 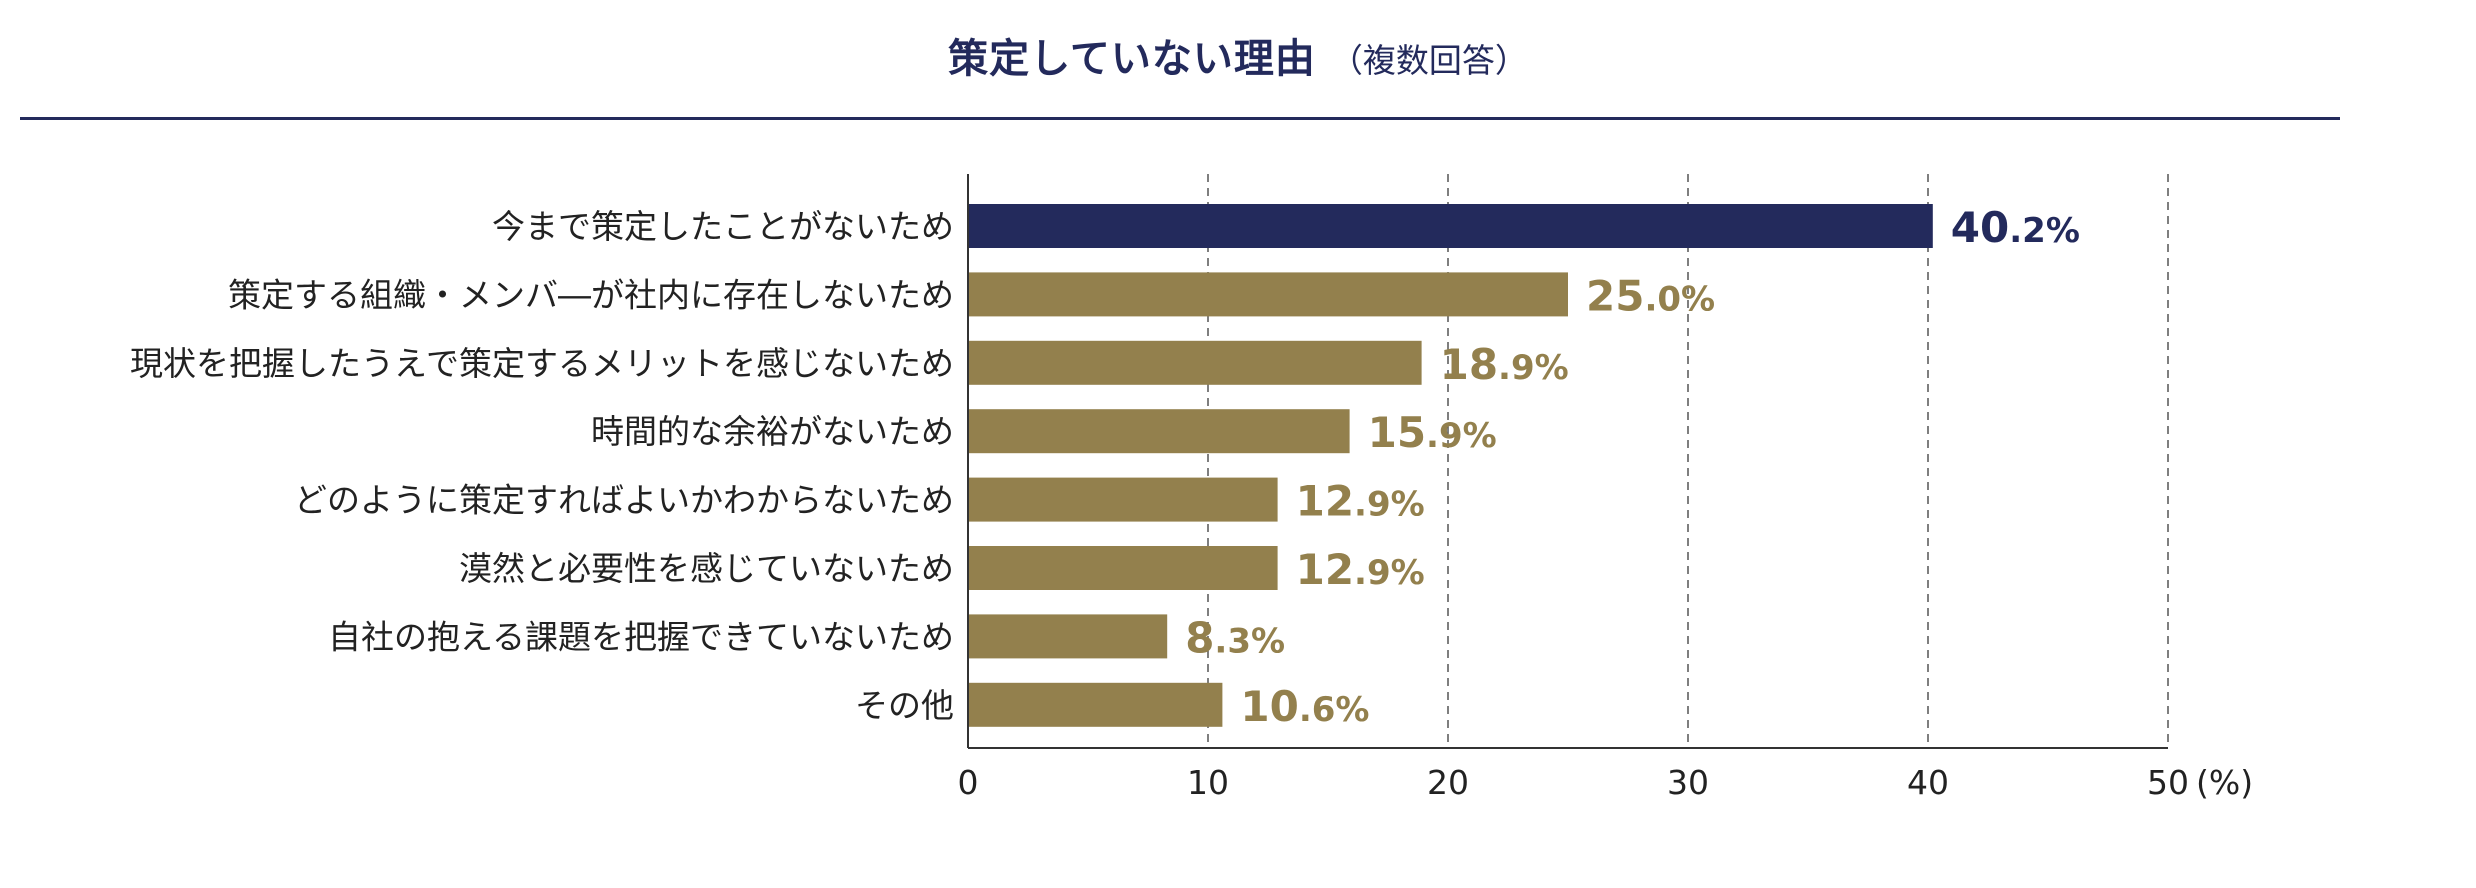 I want to click on value-label-1: 25.0%, so click(x=1650, y=295).